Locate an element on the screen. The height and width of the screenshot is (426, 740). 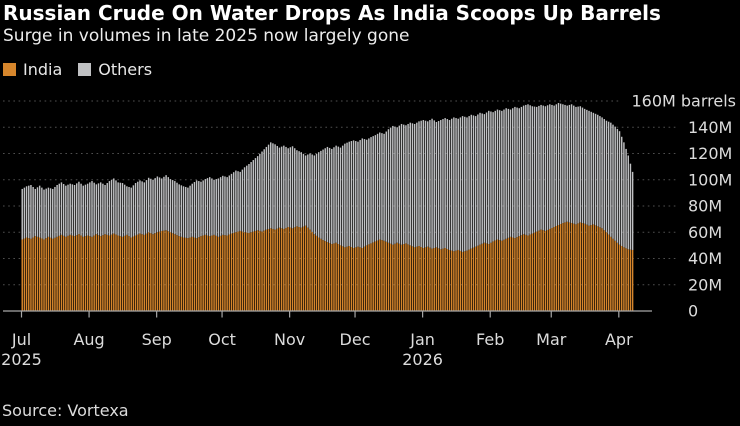
legend-item-india: India is located at coordinates (32, 69).